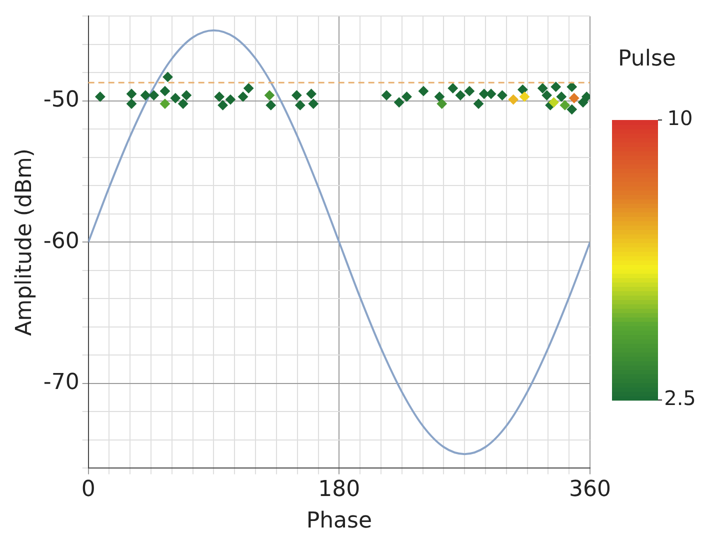  What do you see at coordinates (647, 59) in the screenshot?
I see `color-bar-title: Pulse` at bounding box center [647, 59].